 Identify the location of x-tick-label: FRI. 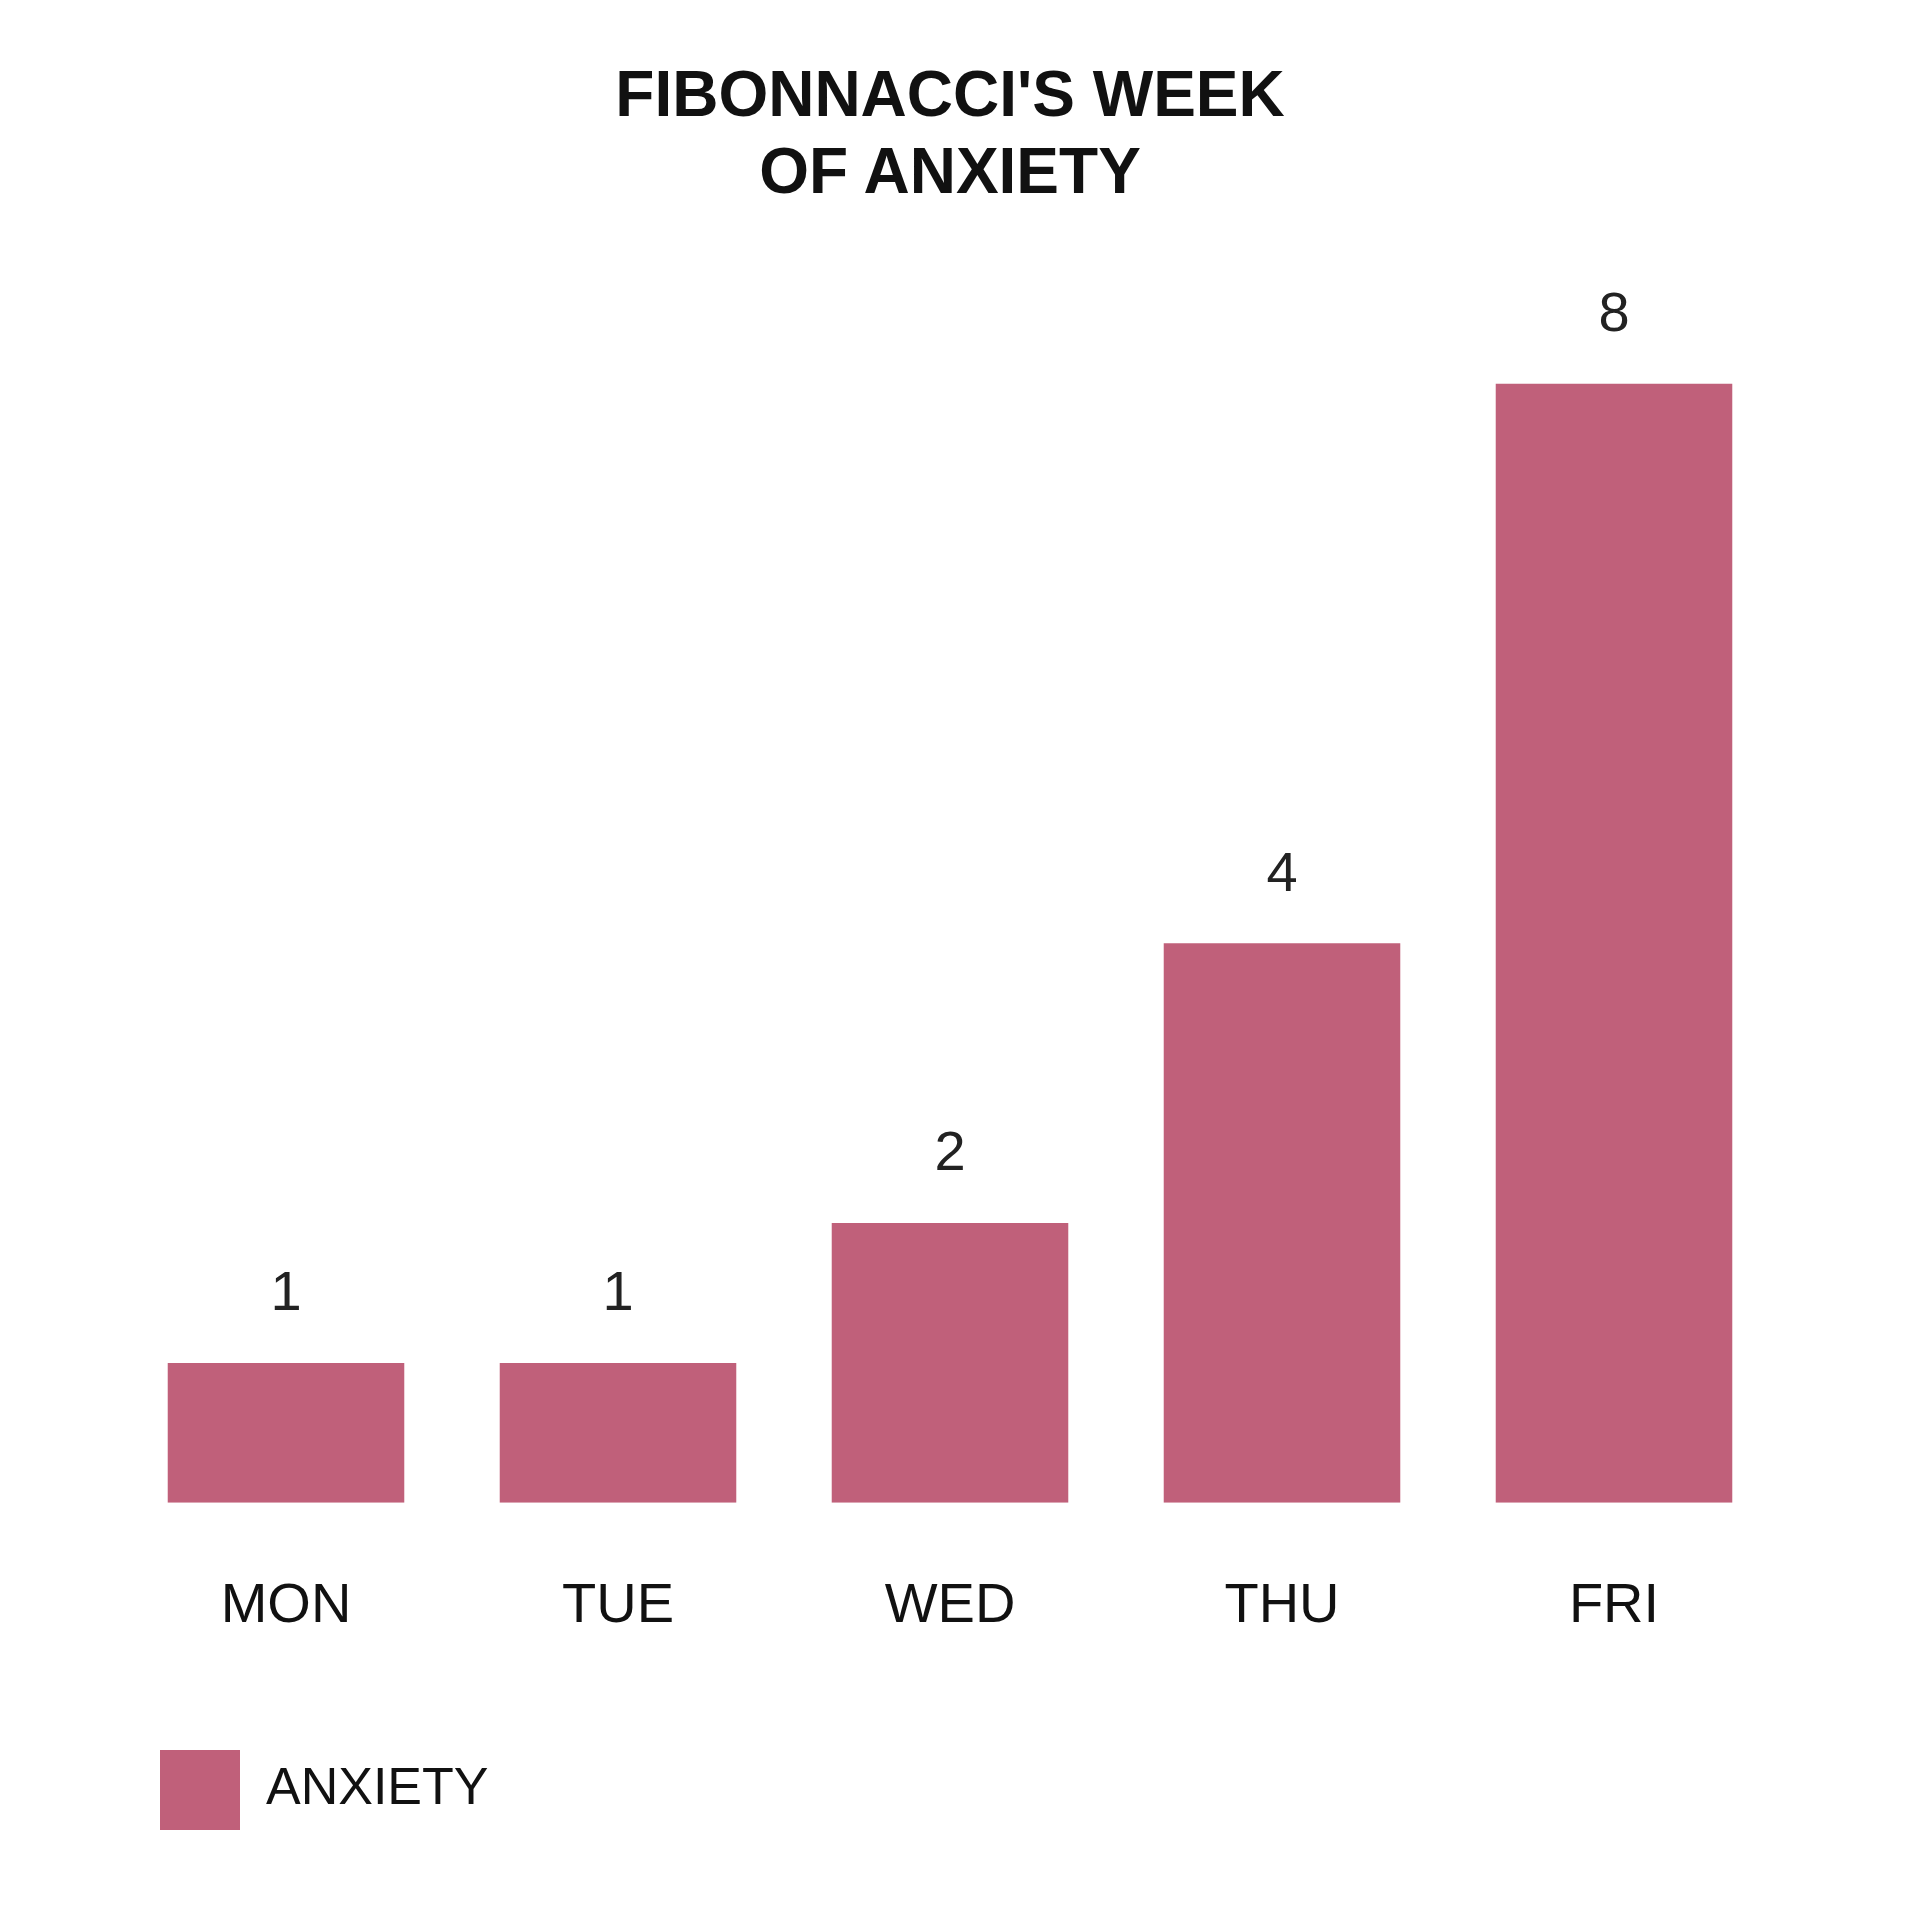
(1614, 1602).